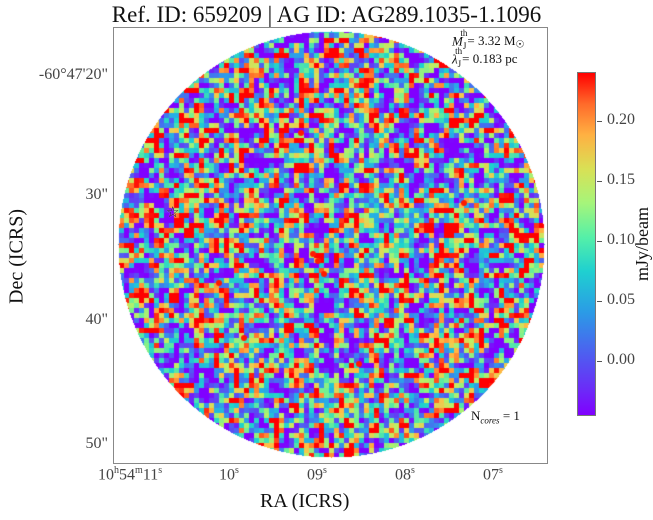  I want to click on length-symbol: λ, so click(455, 59).